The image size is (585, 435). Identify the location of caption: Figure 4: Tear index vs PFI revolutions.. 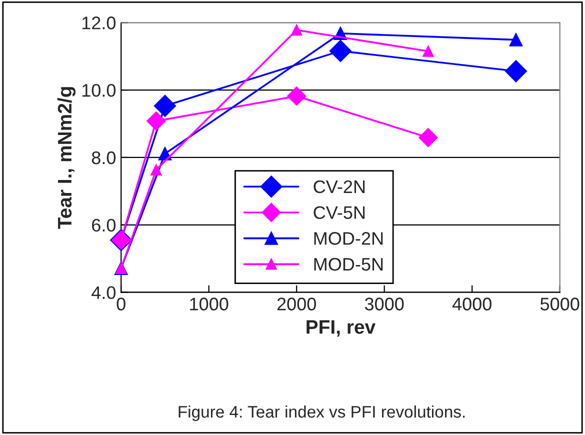
(321, 413).